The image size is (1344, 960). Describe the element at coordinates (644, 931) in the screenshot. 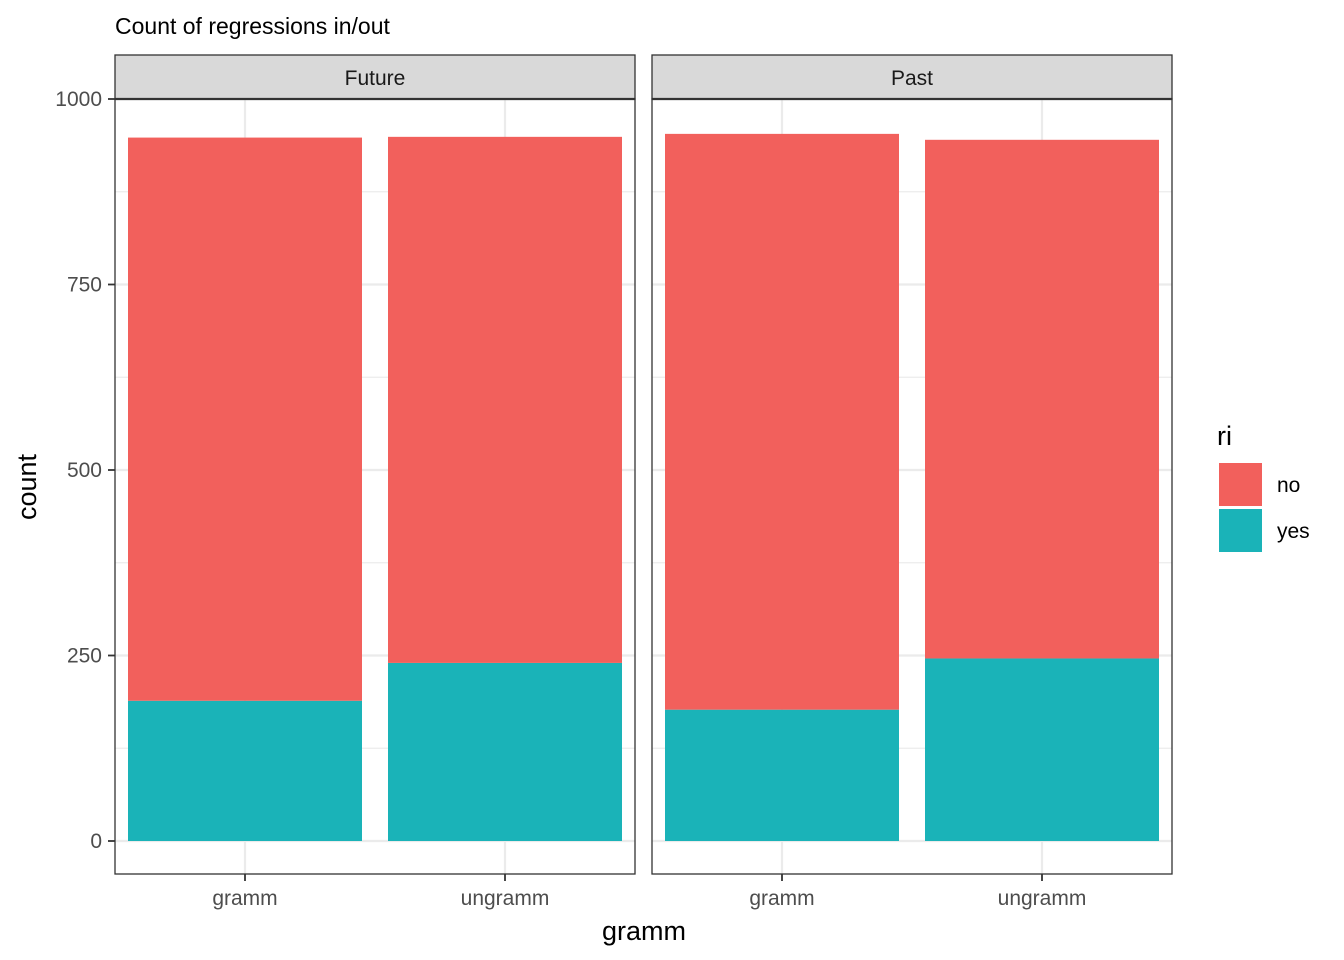

I see `x-axis-title: gramm` at that location.